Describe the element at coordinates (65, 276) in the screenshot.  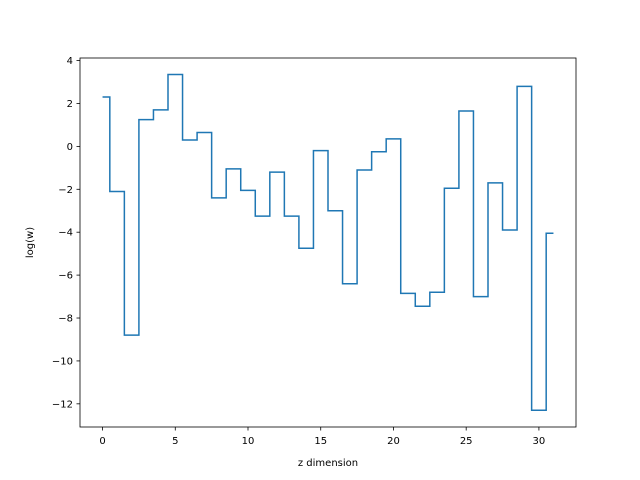
I see `y-tick-label: −6` at that location.